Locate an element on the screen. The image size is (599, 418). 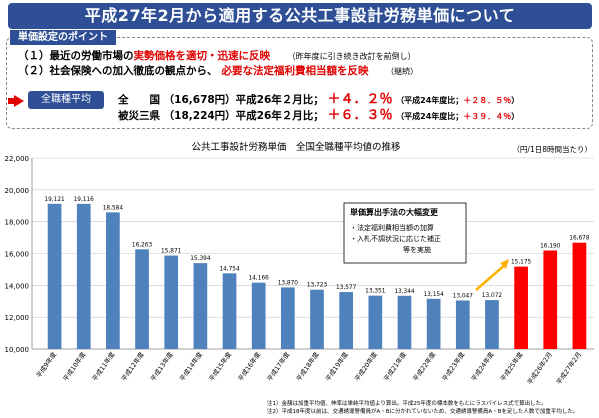
annotation-arrow-head is located at coordinates (504, 264).